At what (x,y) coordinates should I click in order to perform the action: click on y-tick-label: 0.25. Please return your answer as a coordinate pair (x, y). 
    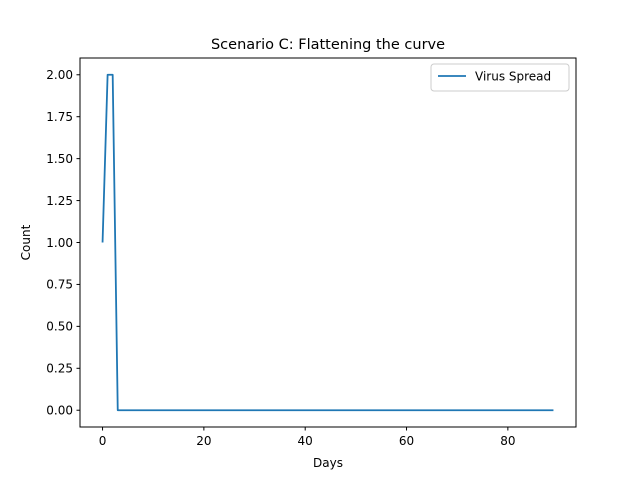
    Looking at the image, I should click on (59, 369).